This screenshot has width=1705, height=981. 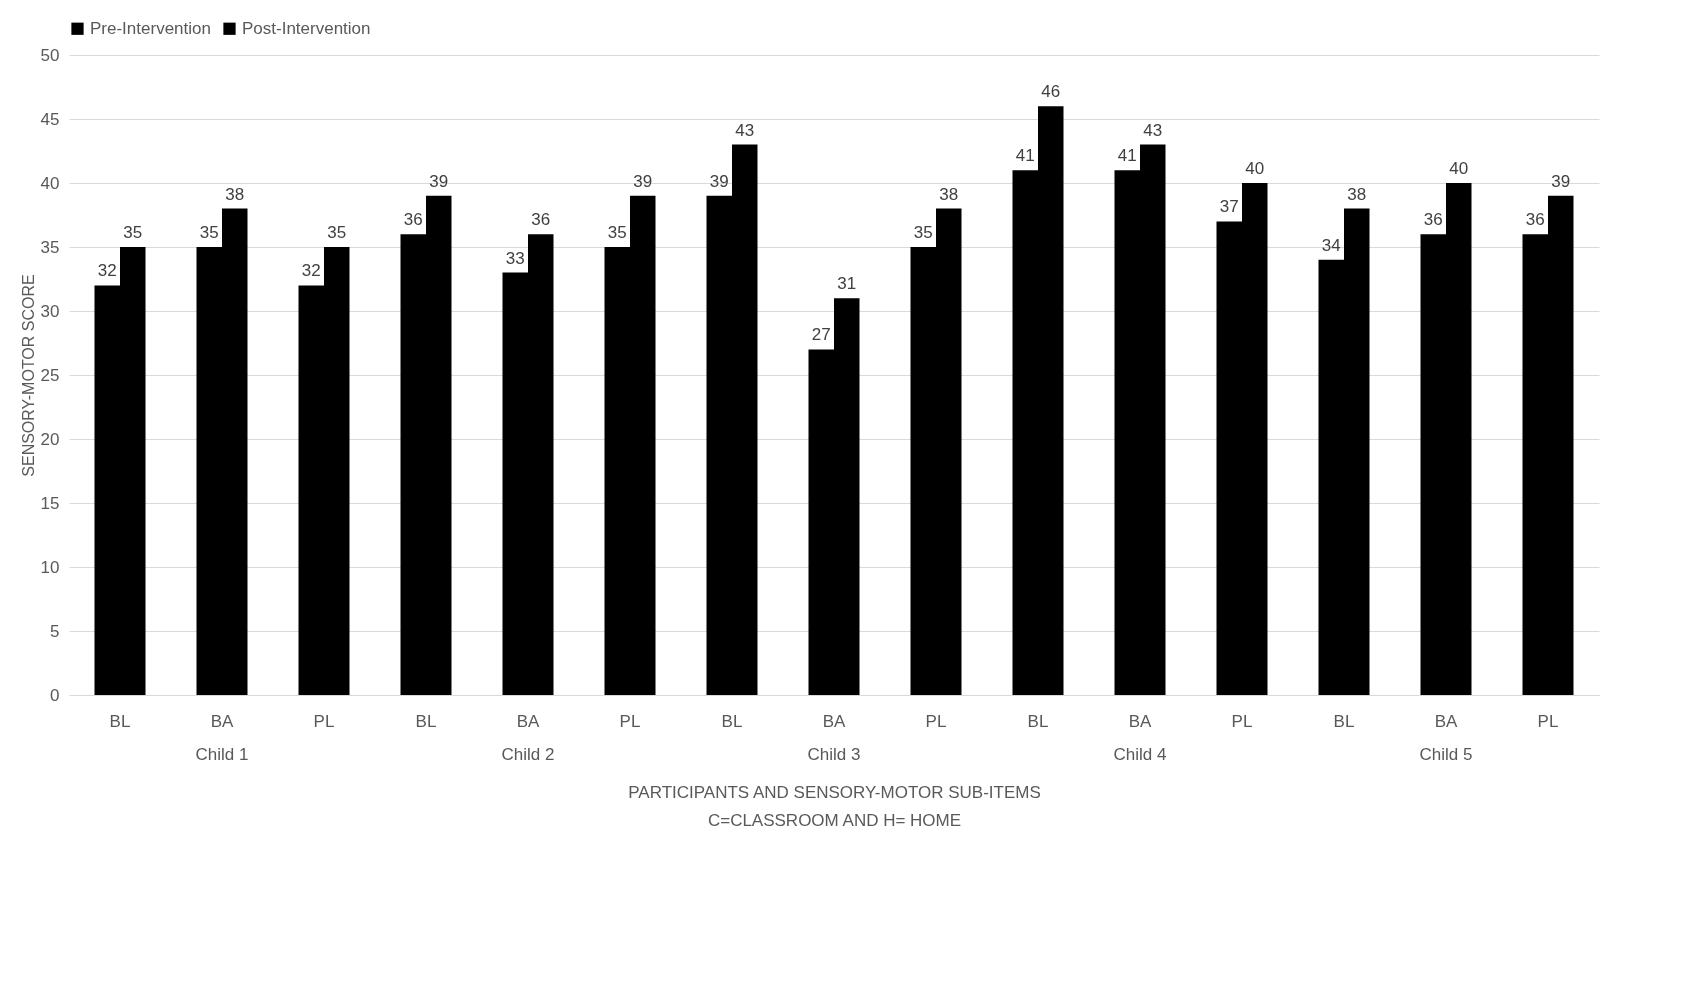 I want to click on y-tick-label: 0, so click(x=55, y=695).